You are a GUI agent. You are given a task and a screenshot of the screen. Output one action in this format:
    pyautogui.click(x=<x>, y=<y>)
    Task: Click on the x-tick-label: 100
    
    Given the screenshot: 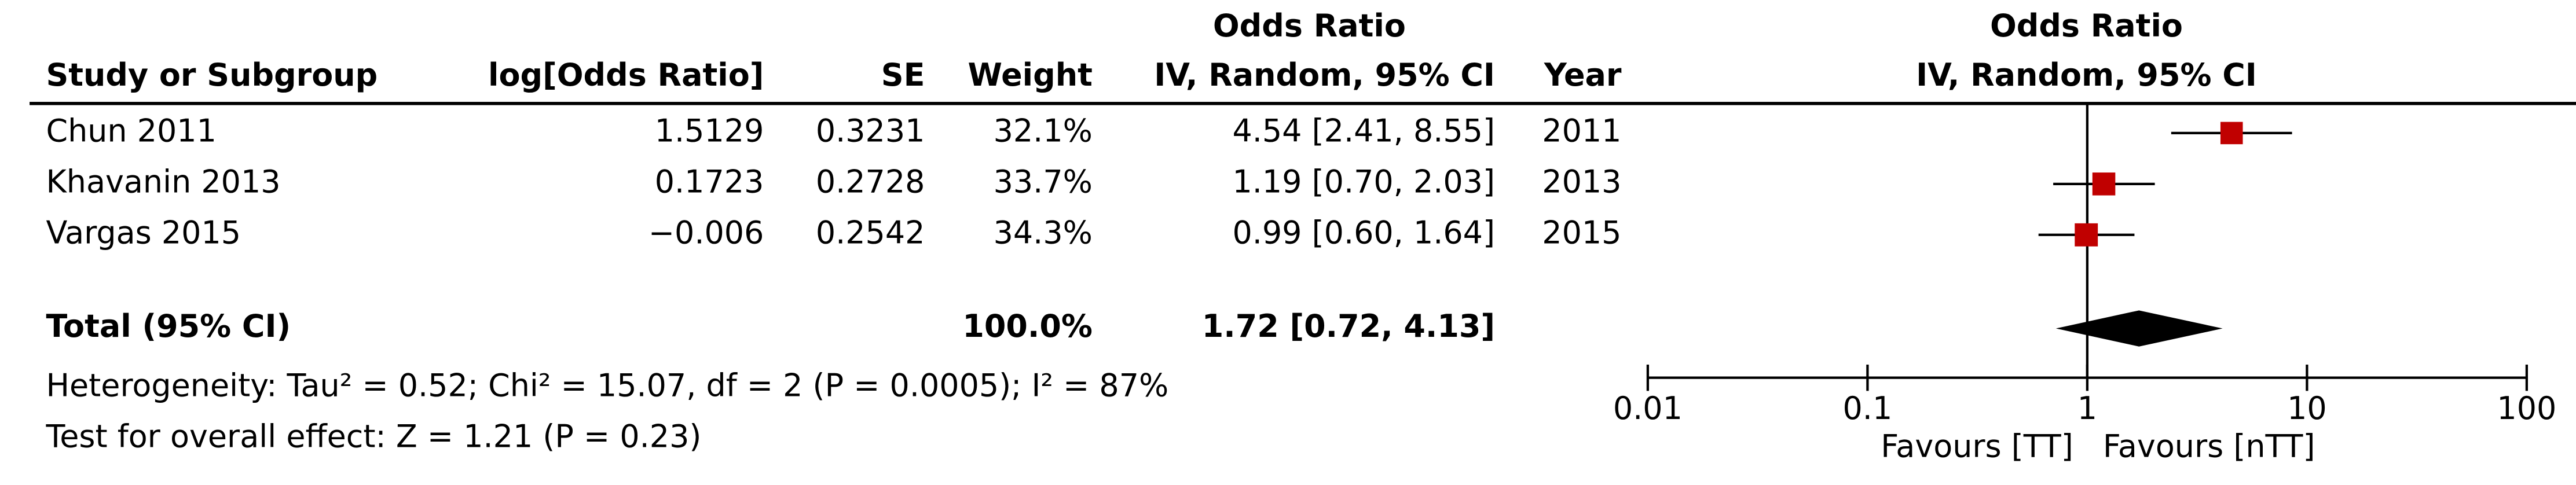 What is the action you would take?
    pyautogui.click(x=2526, y=408)
    